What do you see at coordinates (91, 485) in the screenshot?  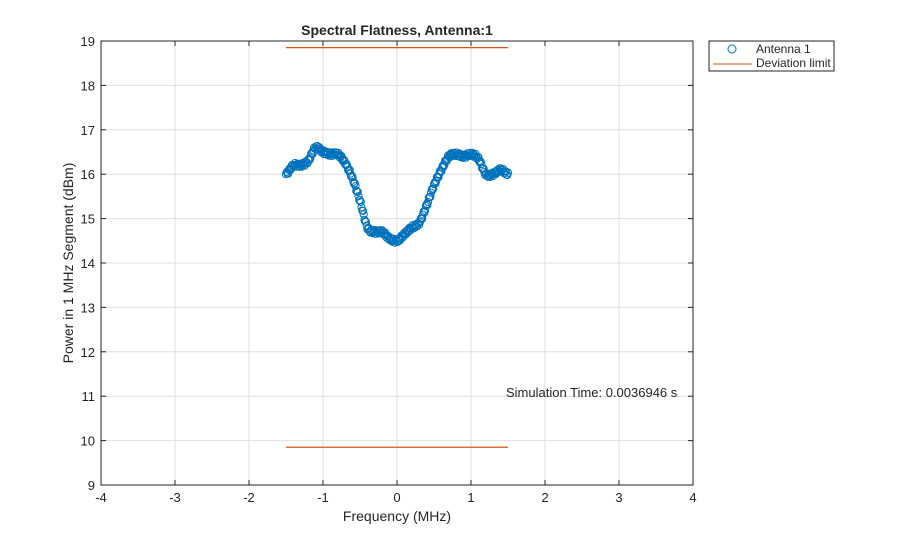 I see `y-tick-label: 9` at bounding box center [91, 485].